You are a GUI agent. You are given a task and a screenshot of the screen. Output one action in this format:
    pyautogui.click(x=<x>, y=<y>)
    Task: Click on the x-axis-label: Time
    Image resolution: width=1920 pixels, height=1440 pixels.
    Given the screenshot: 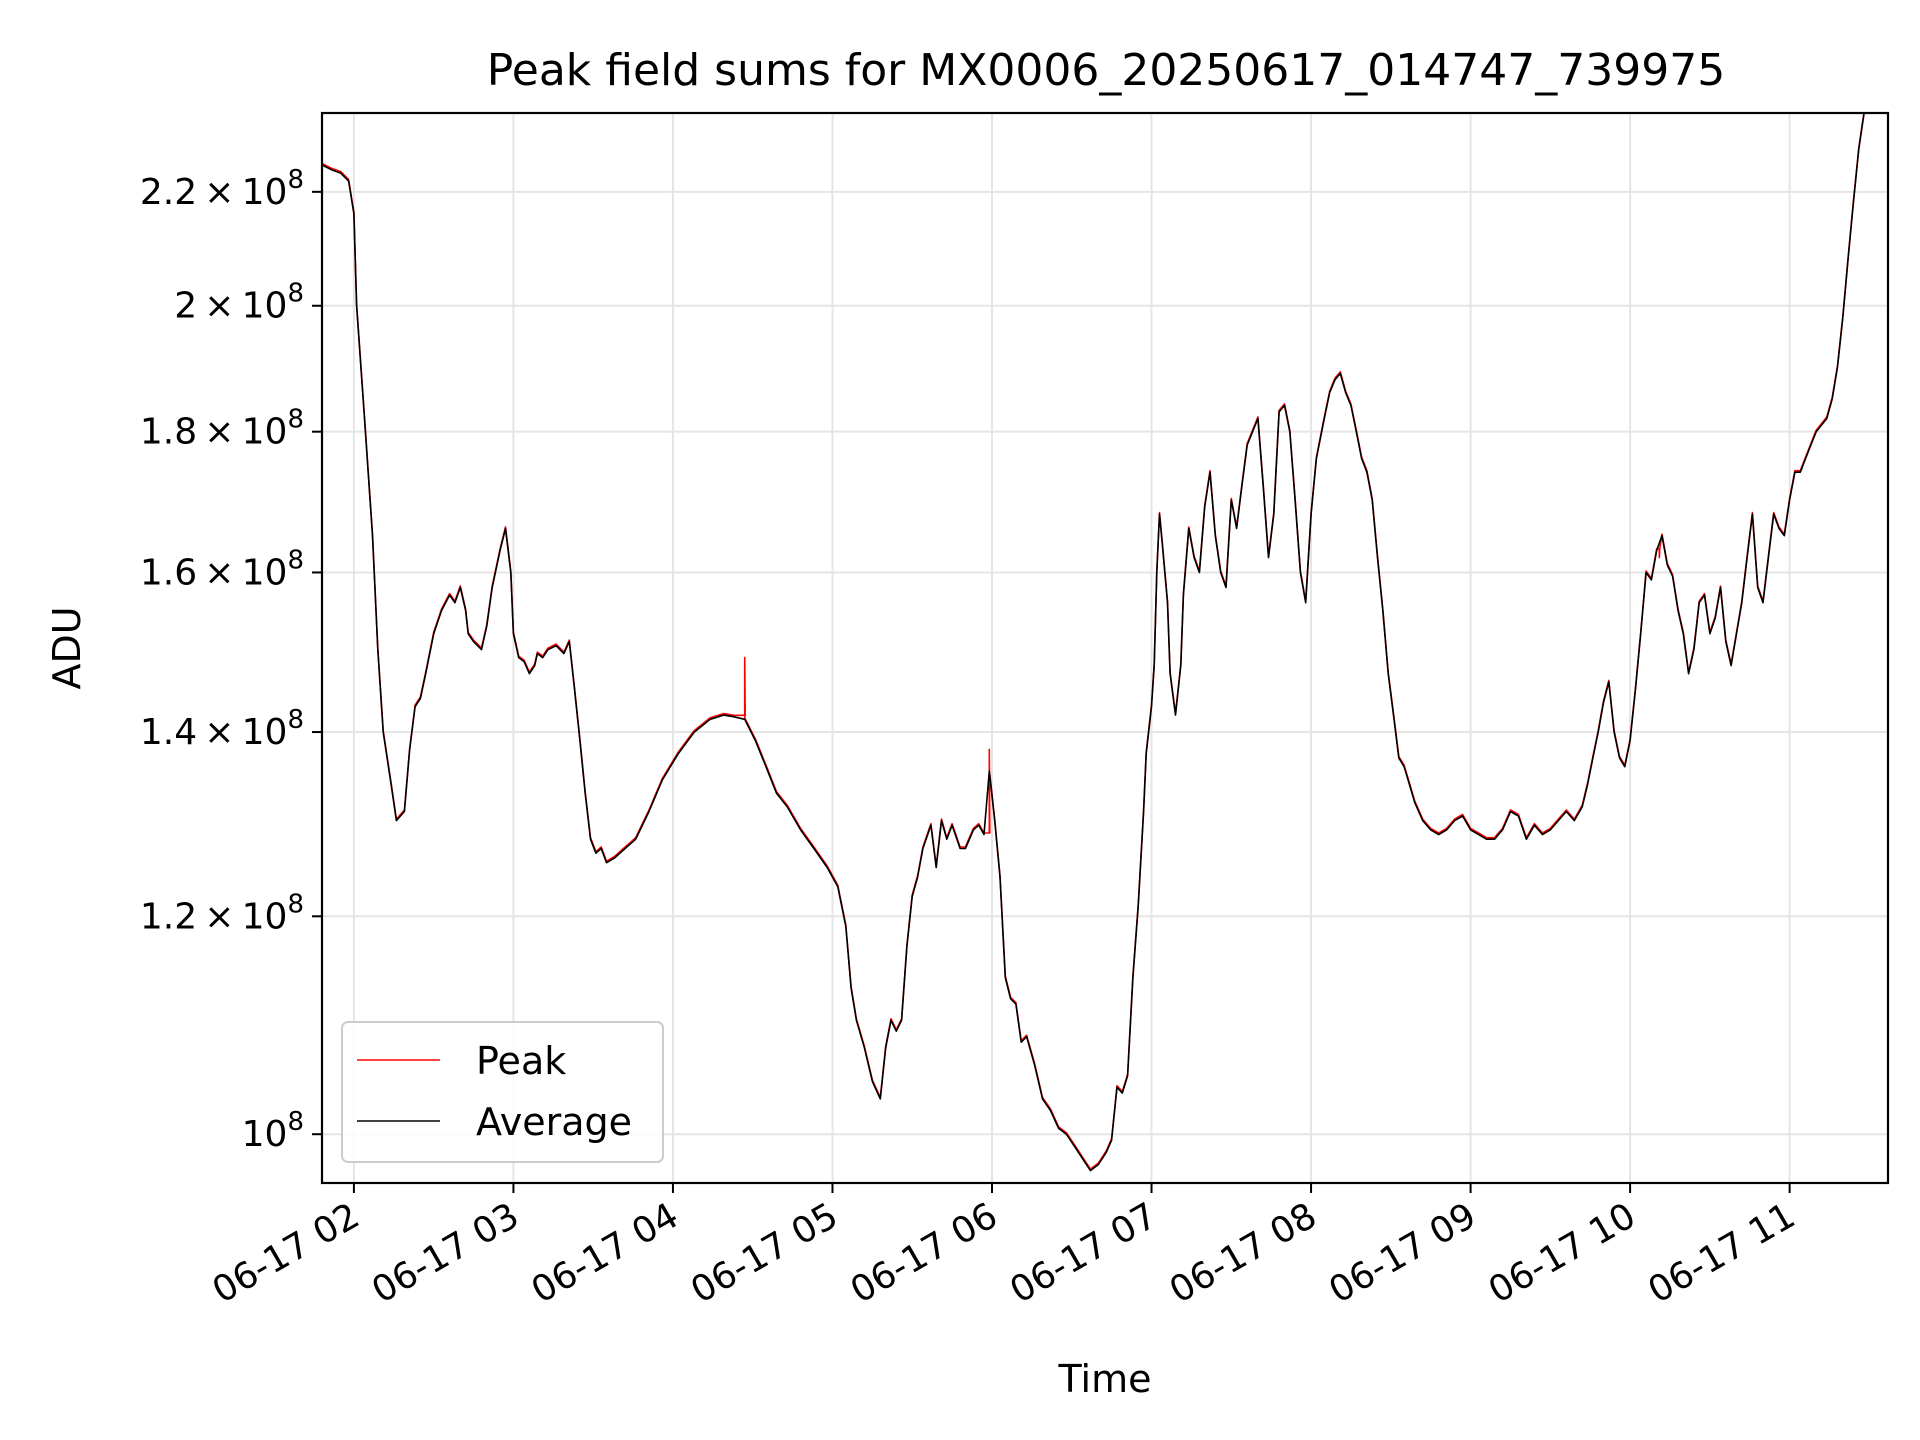 What is the action you would take?
    pyautogui.click(x=1105, y=1379)
    